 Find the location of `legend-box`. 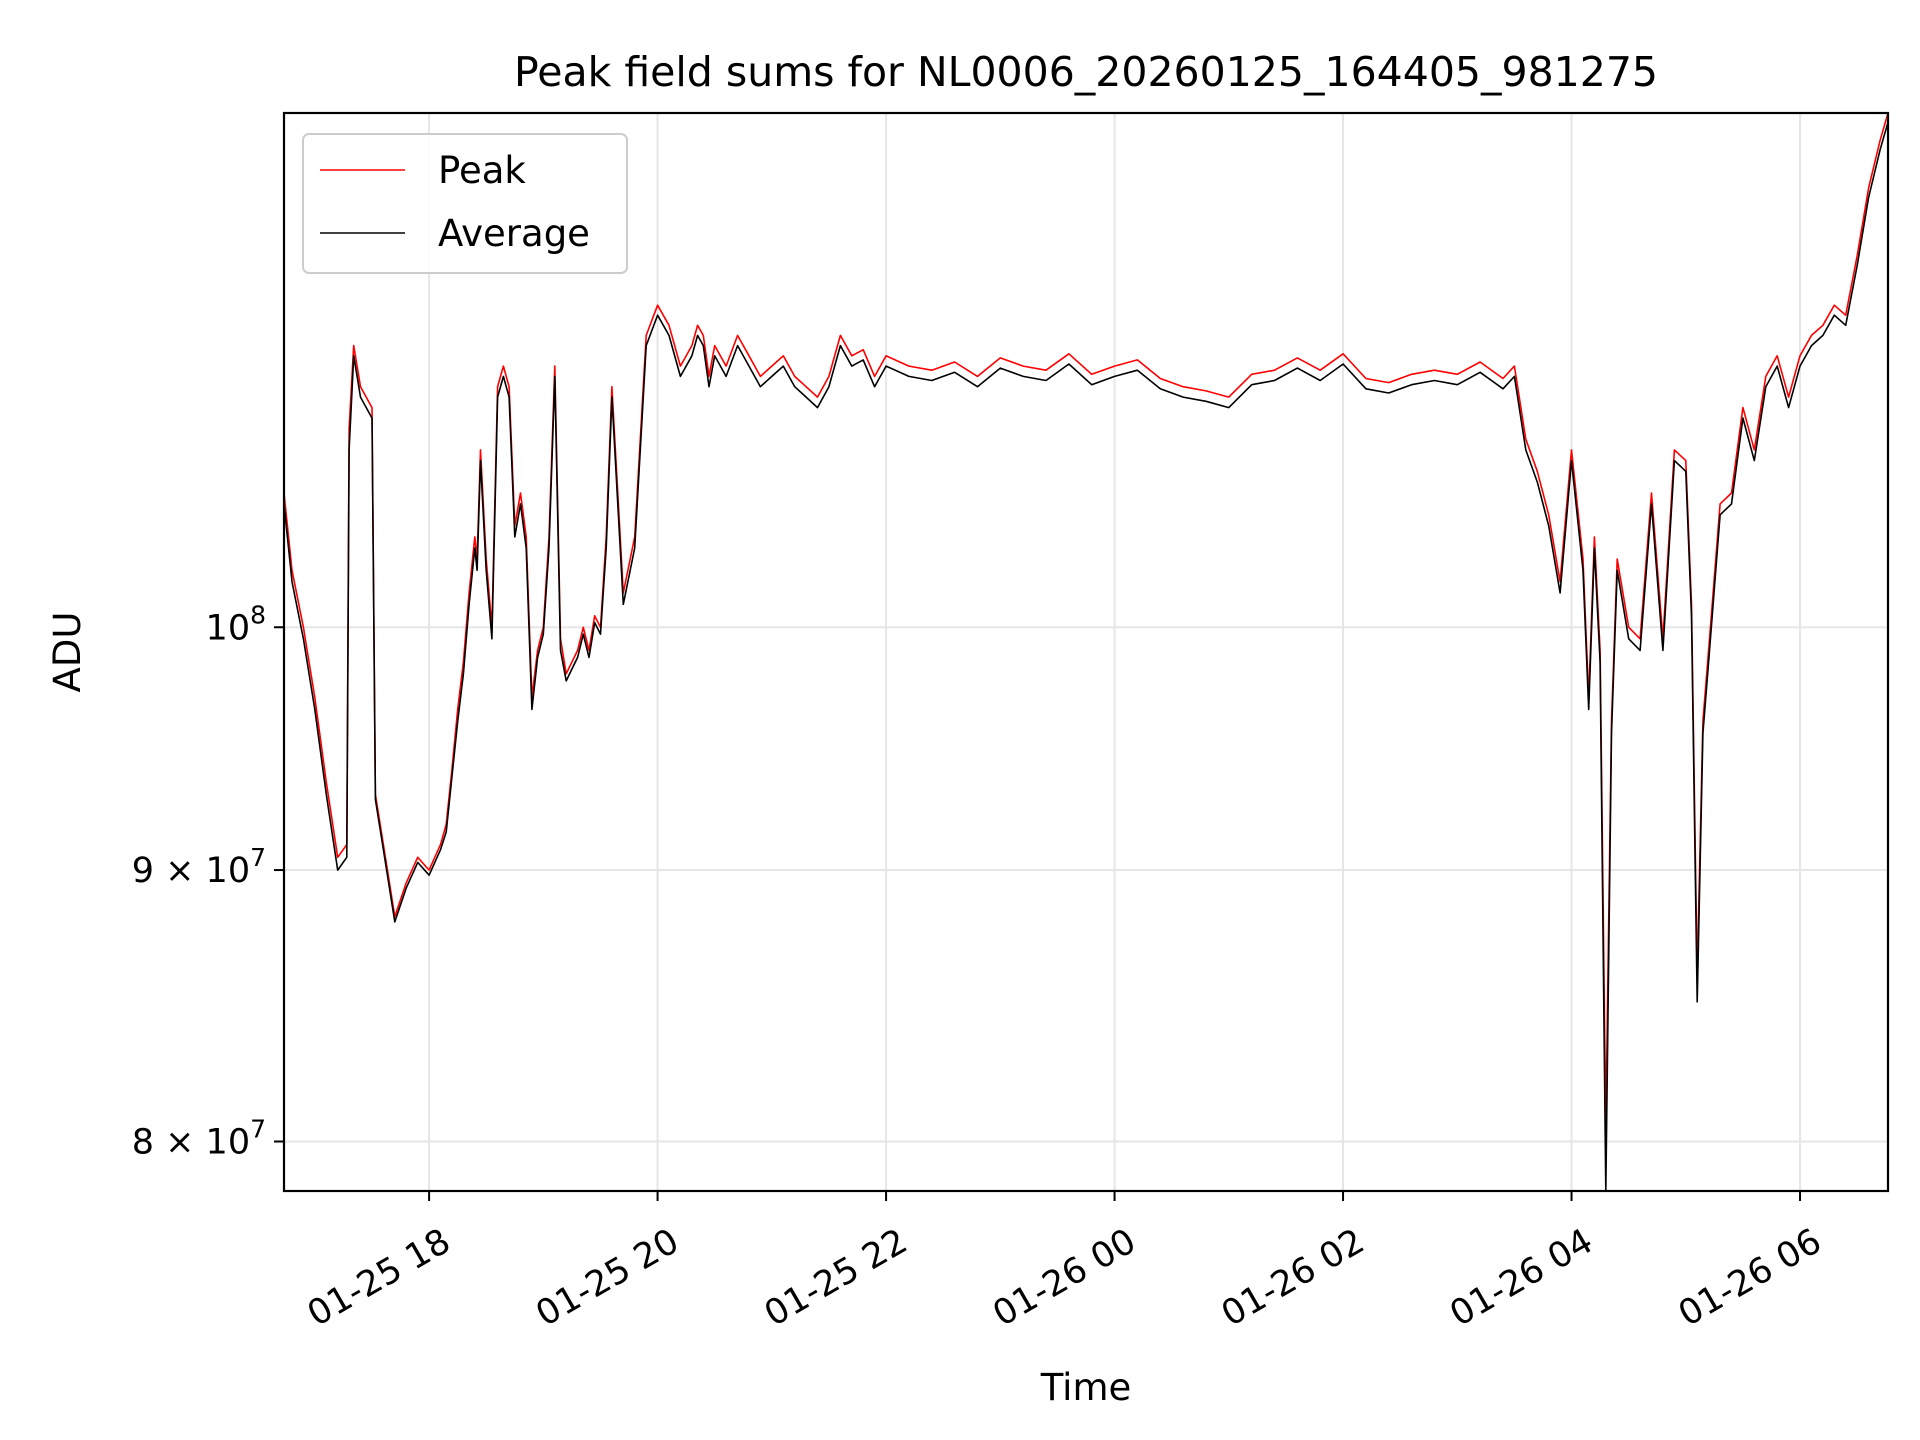

legend-box is located at coordinates (465, 203).